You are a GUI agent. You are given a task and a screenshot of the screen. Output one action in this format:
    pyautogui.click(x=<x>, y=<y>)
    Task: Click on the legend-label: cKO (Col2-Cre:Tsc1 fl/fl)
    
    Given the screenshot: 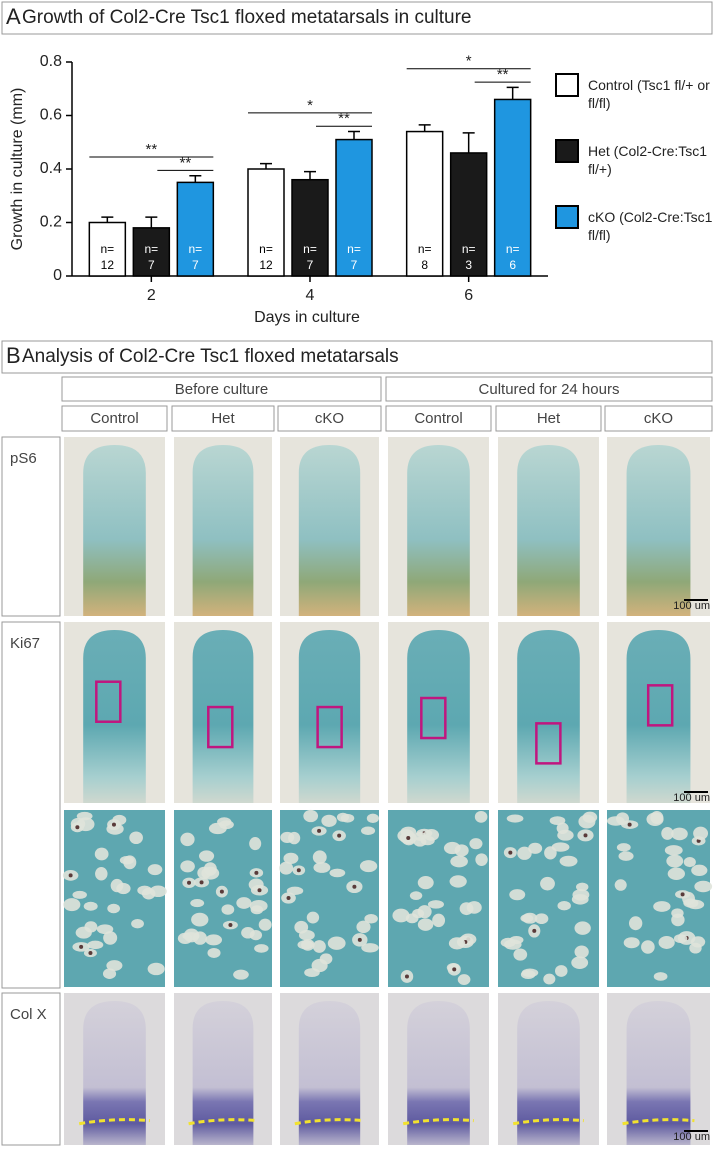 What is the action you would take?
    pyautogui.click(x=650, y=226)
    